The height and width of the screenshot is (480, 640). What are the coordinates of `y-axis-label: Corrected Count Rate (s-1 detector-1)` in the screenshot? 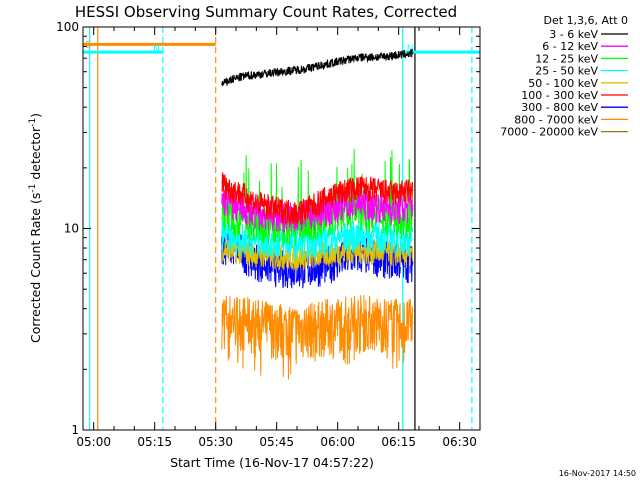 It's located at (35, 228).